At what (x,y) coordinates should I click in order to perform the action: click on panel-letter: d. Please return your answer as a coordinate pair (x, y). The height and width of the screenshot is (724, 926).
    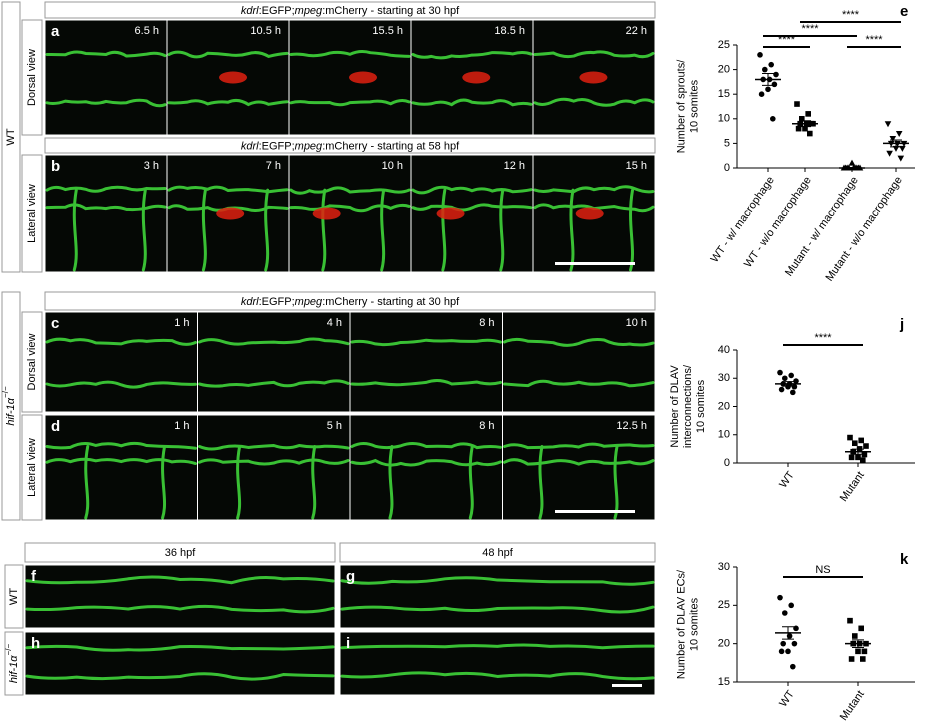
    Looking at the image, I should click on (55, 426).